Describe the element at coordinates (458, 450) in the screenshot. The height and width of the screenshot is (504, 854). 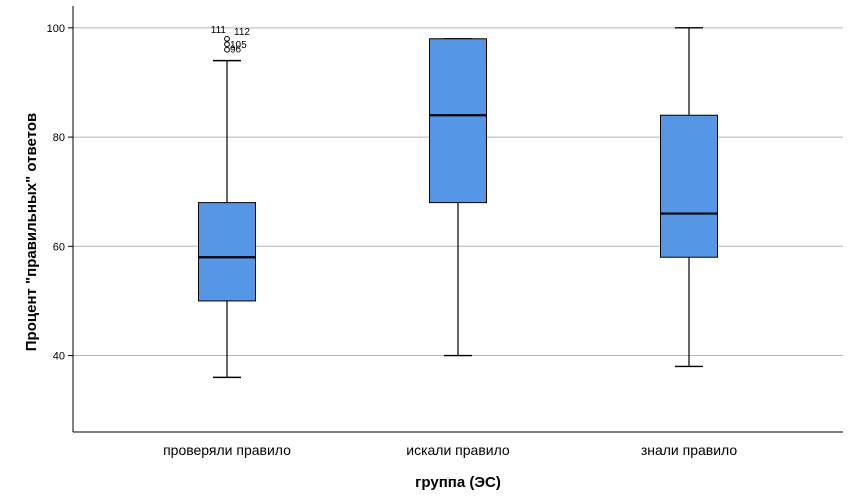
I see `x-category-label-2: искали правило` at that location.